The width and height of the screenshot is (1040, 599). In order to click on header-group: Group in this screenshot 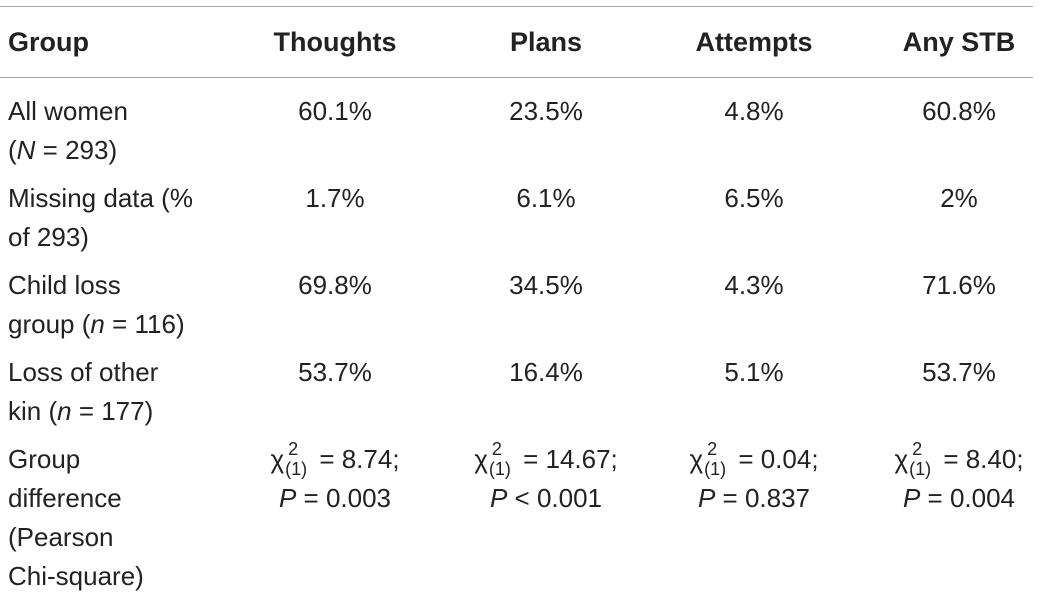, I will do `click(48, 42)`.